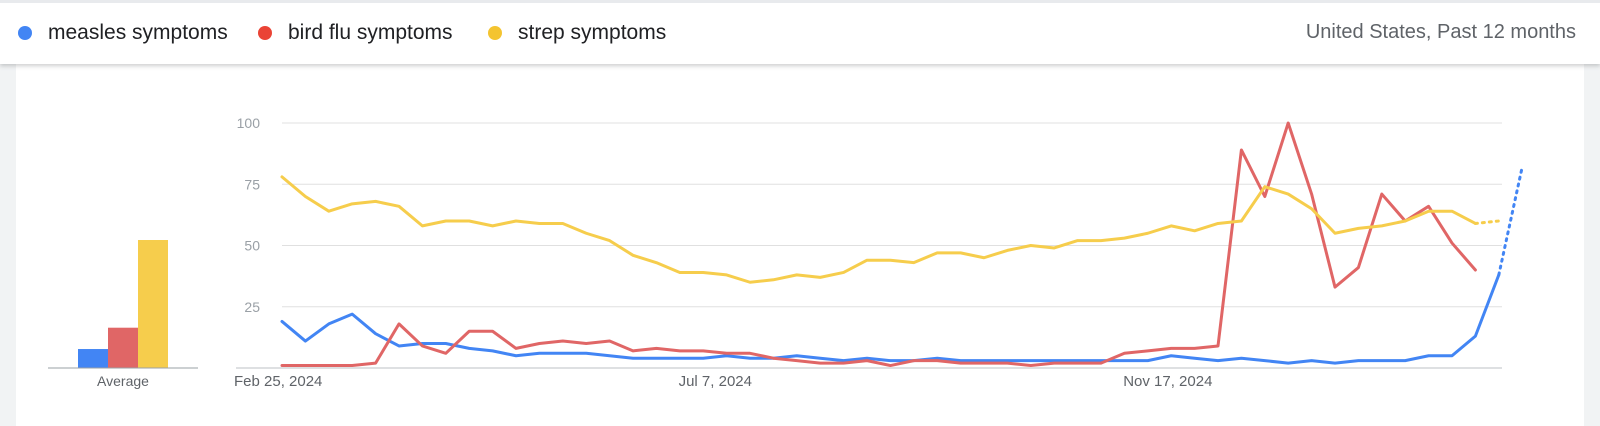 The width and height of the screenshot is (1600, 426). Describe the element at coordinates (370, 32) in the screenshot. I see `legend-label-bird-flu: bird flu symptoms` at that location.